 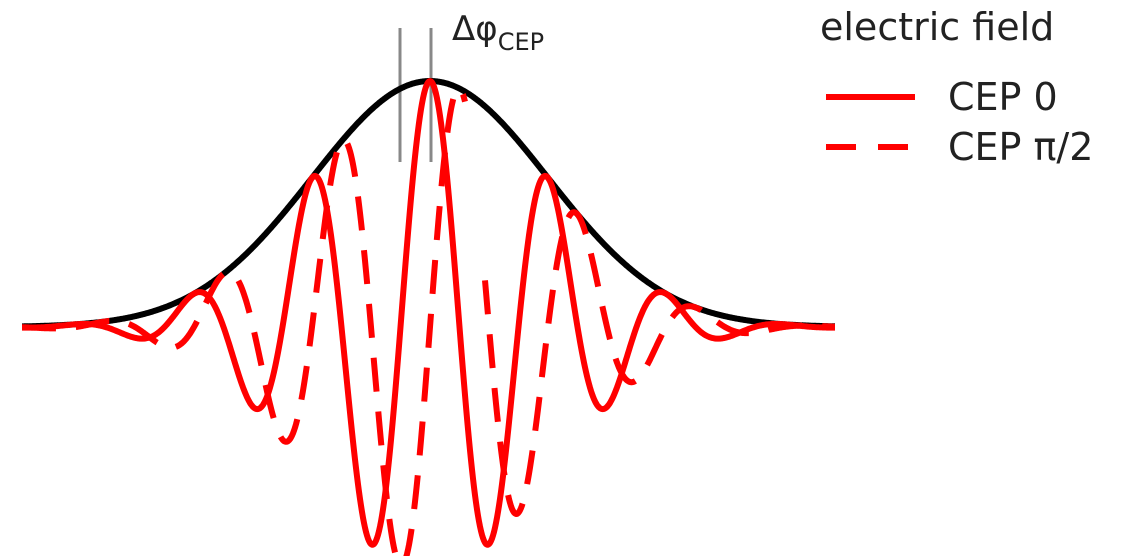 I want to click on cep-delta-subscript: CEP, so click(x=521, y=42).